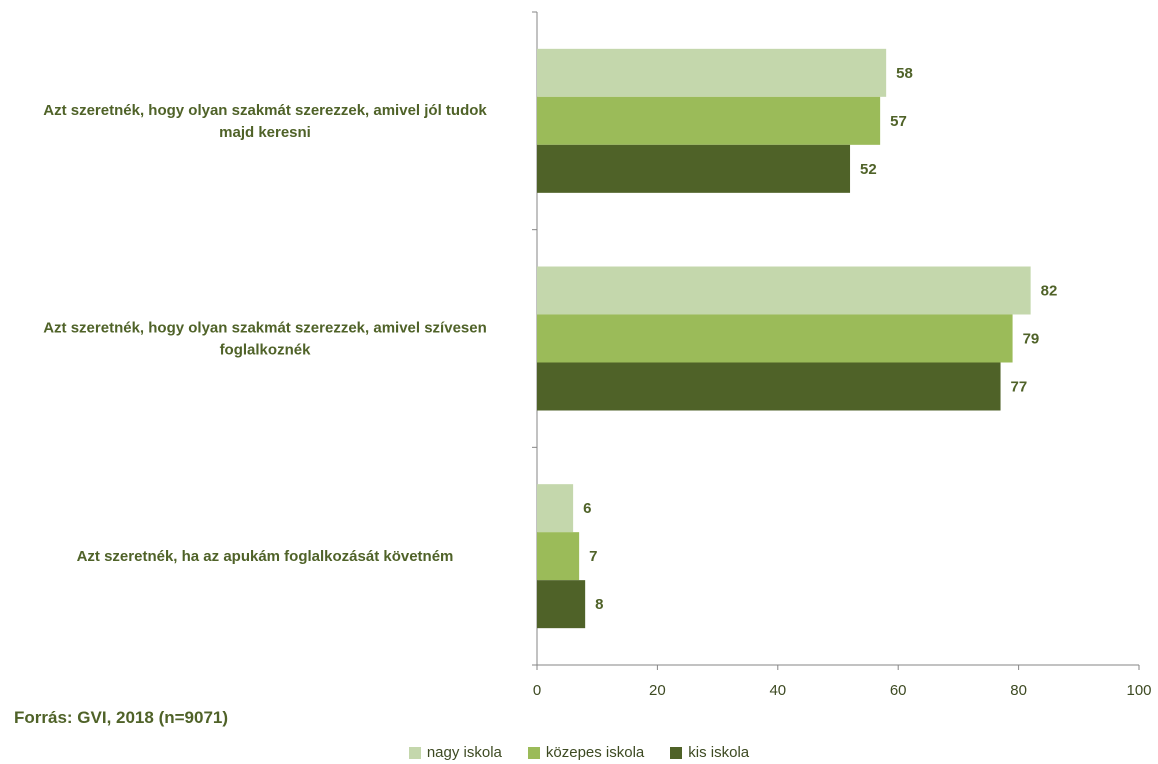 Image resolution: width=1158 pixels, height=764 pixels. I want to click on data-label: 52, so click(868, 169).